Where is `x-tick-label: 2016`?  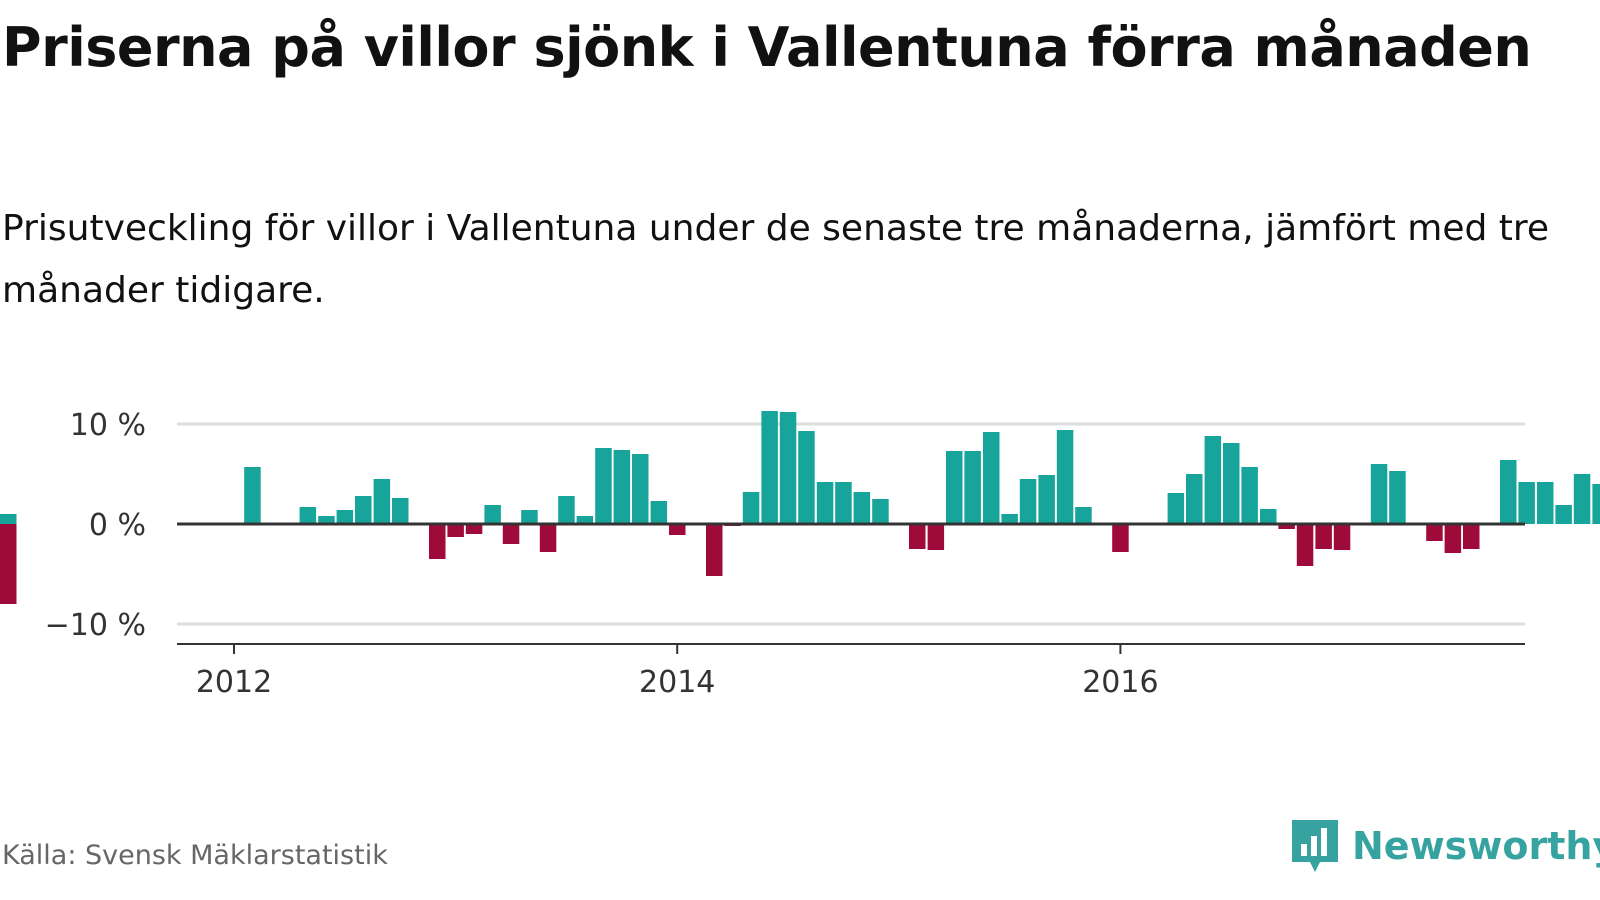
x-tick-label: 2016 is located at coordinates (1120, 682).